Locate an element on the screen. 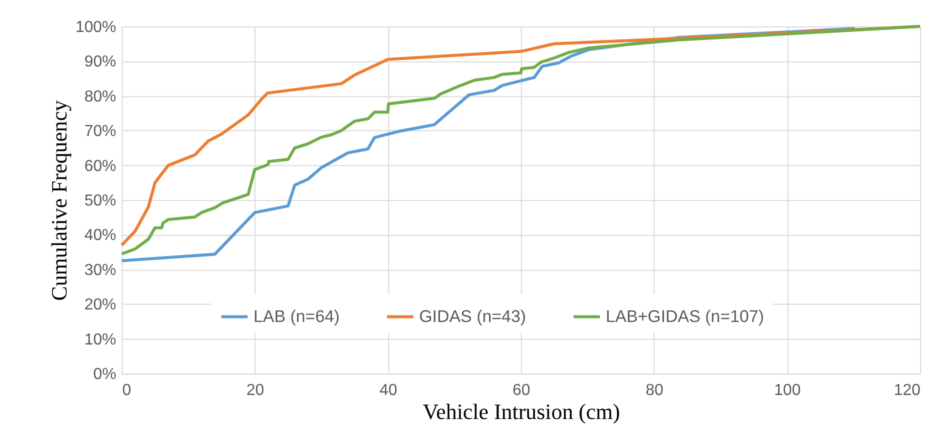 The width and height of the screenshot is (942, 438). x-tick-label: 60 is located at coordinates (521, 391).